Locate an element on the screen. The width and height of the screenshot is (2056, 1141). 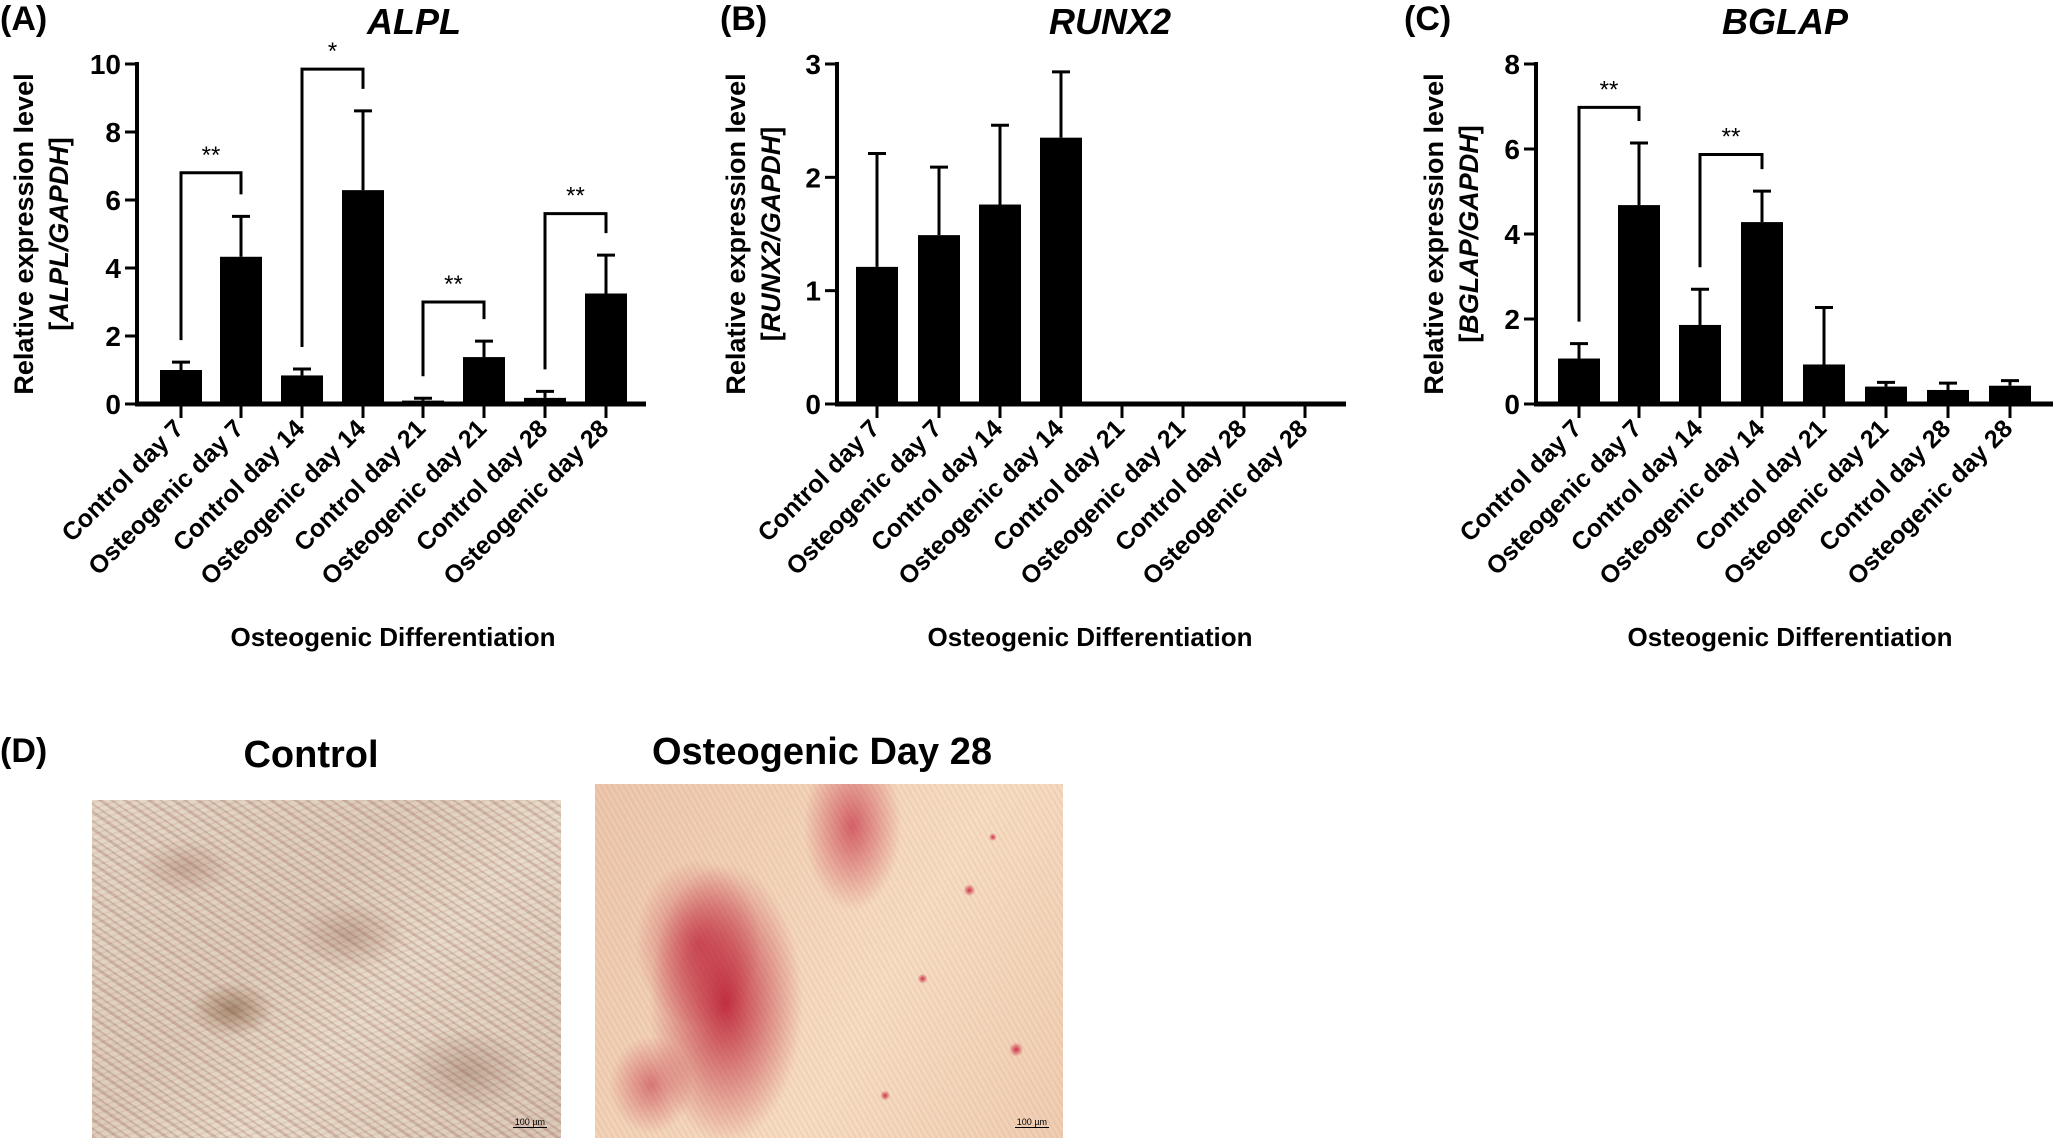
photo-title-osteogenic: Osteogenic Day 28 is located at coordinates (822, 752).